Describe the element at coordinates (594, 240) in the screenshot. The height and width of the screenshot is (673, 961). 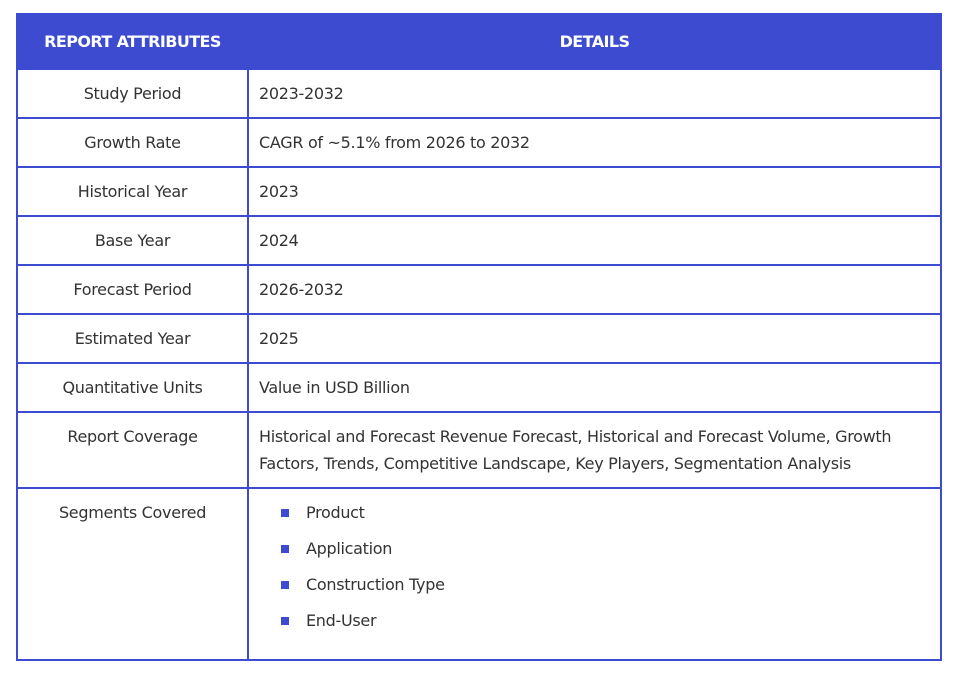
I see `details-cell: 2024` at that location.